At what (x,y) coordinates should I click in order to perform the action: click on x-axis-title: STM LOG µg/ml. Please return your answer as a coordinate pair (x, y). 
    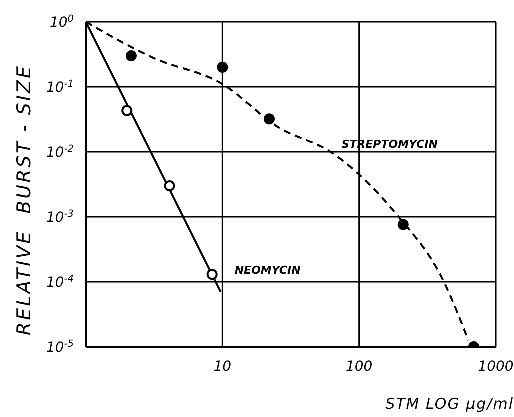
    Looking at the image, I should click on (450, 404).